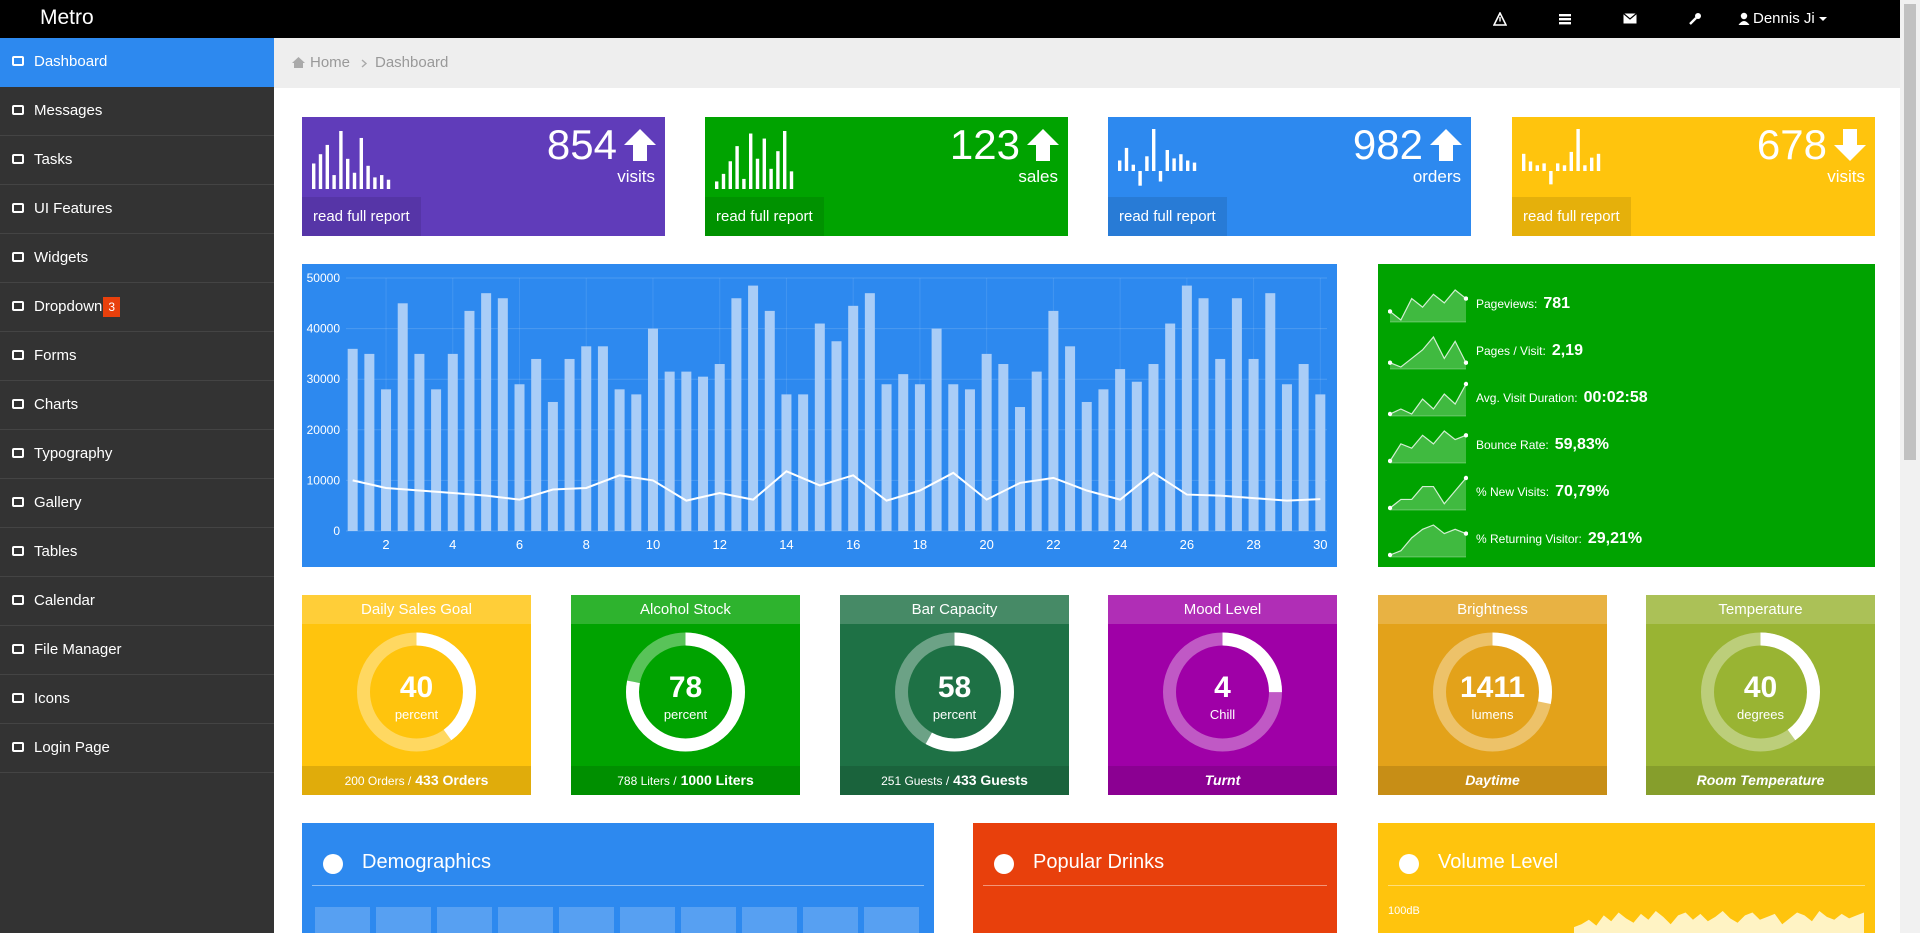 The height and width of the screenshot is (933, 1920). What do you see at coordinates (58, 502) in the screenshot?
I see `nav-label: Gallery` at bounding box center [58, 502].